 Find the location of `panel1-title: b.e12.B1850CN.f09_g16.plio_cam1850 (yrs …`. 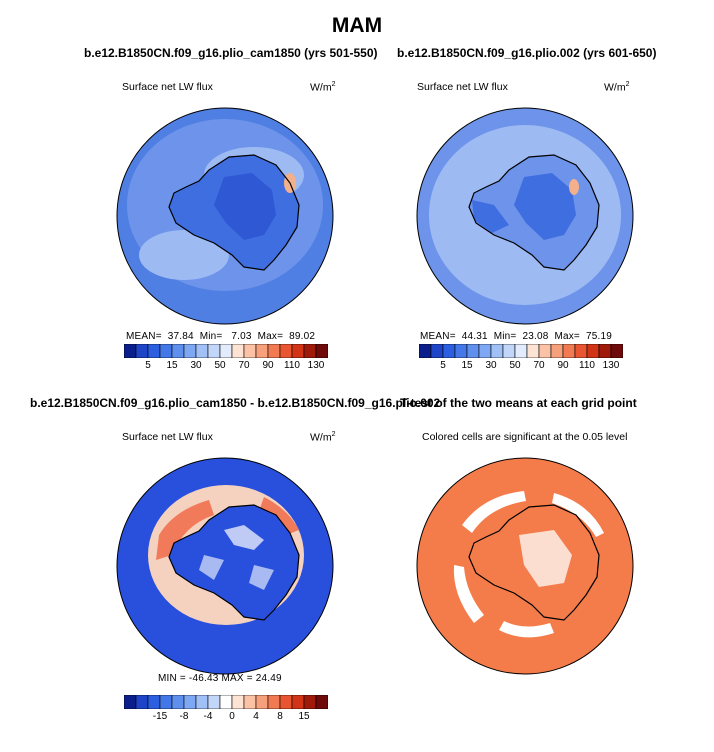

panel1-title: b.e12.B1850CN.f09_g16.plio_cam1850 (yrs … is located at coordinates (231, 53).